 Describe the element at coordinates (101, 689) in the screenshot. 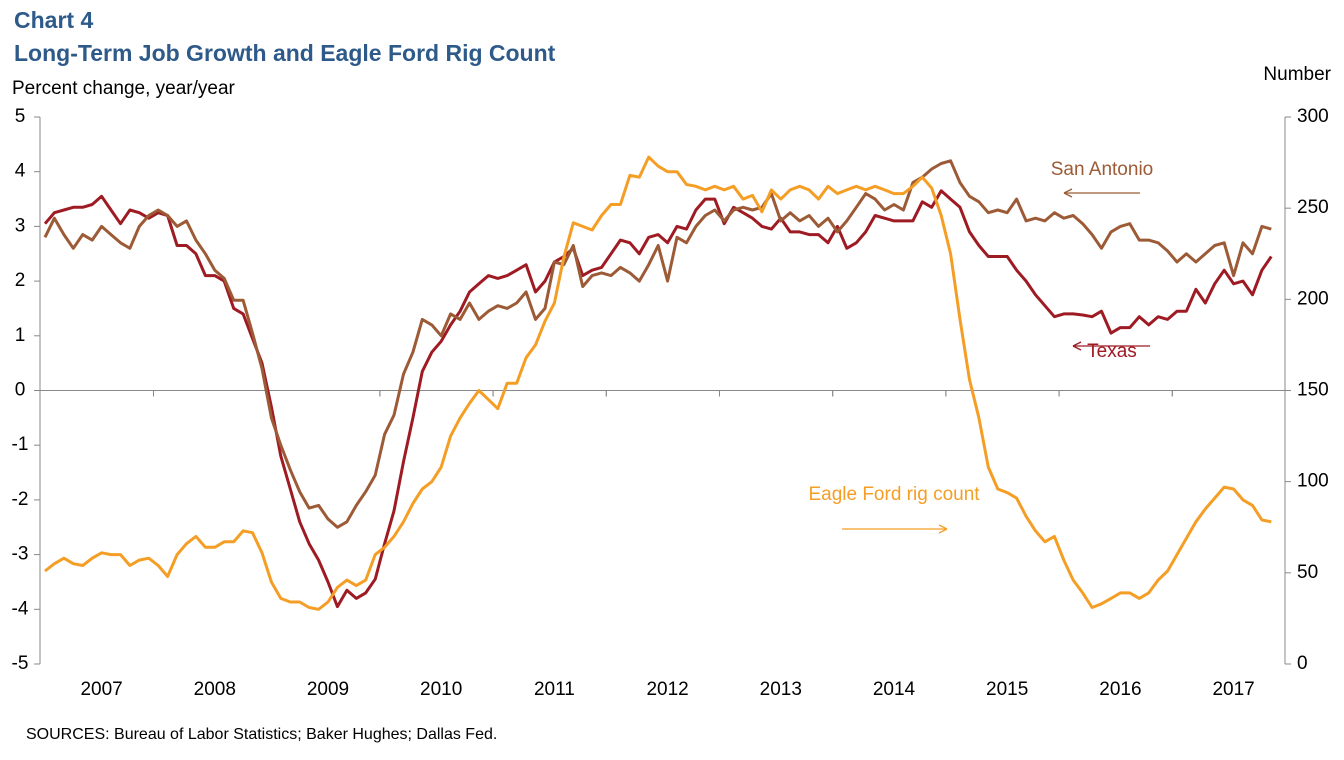

I see `x-tick-label: 2007` at that location.